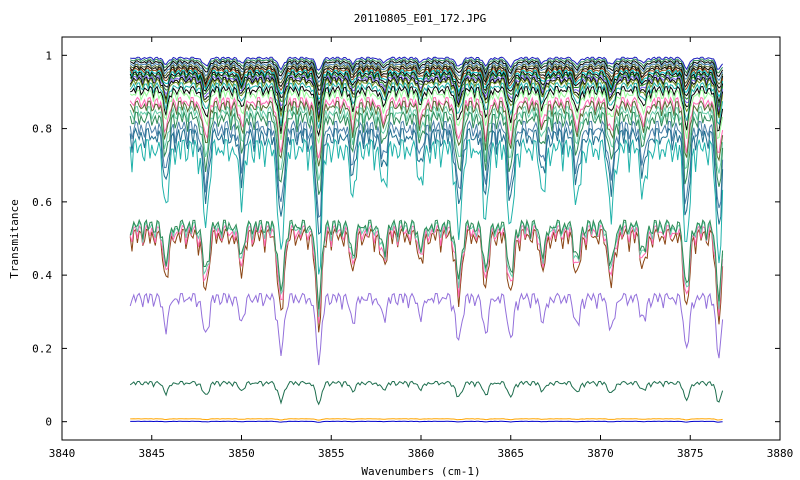  I want to click on y-tick-label: 0.8, so click(42, 129).